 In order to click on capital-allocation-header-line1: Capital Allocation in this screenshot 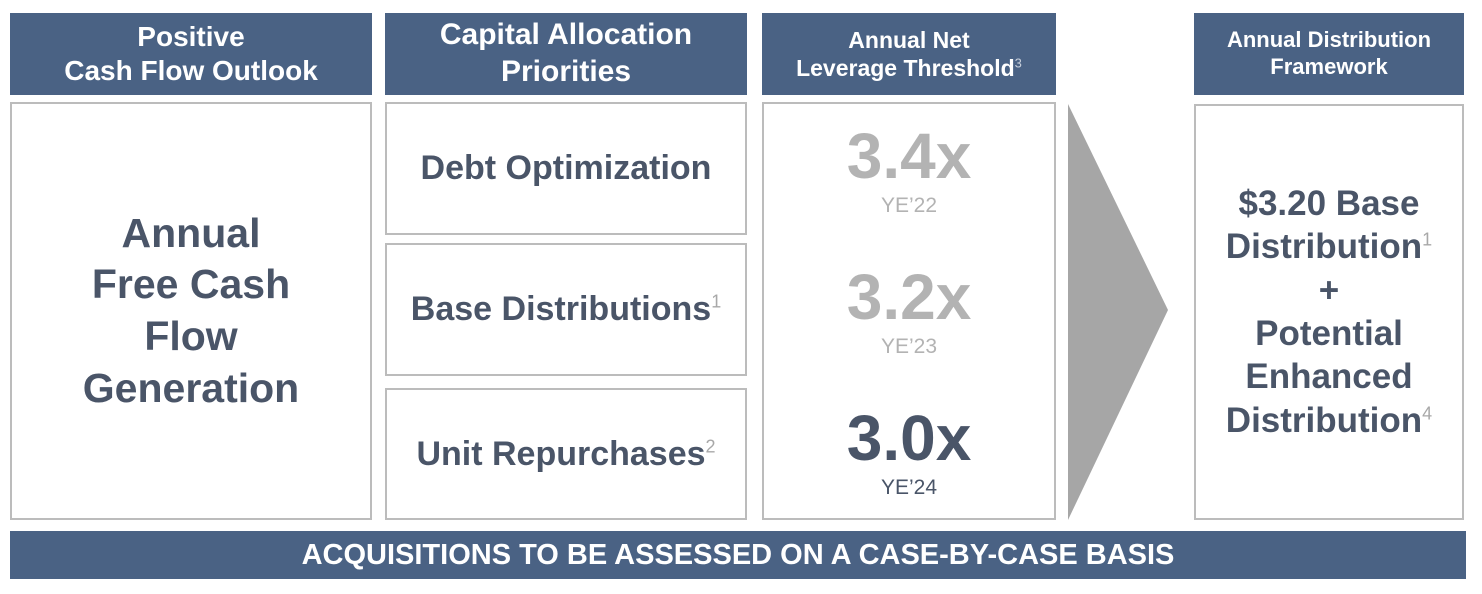, I will do `click(566, 35)`.